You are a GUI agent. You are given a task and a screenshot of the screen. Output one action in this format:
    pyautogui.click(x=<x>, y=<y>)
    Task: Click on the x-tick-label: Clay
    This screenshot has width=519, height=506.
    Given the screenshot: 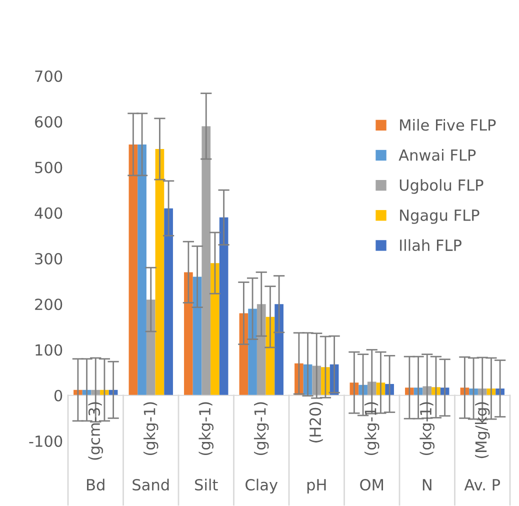 What is the action you would take?
    pyautogui.click(x=262, y=486)
    